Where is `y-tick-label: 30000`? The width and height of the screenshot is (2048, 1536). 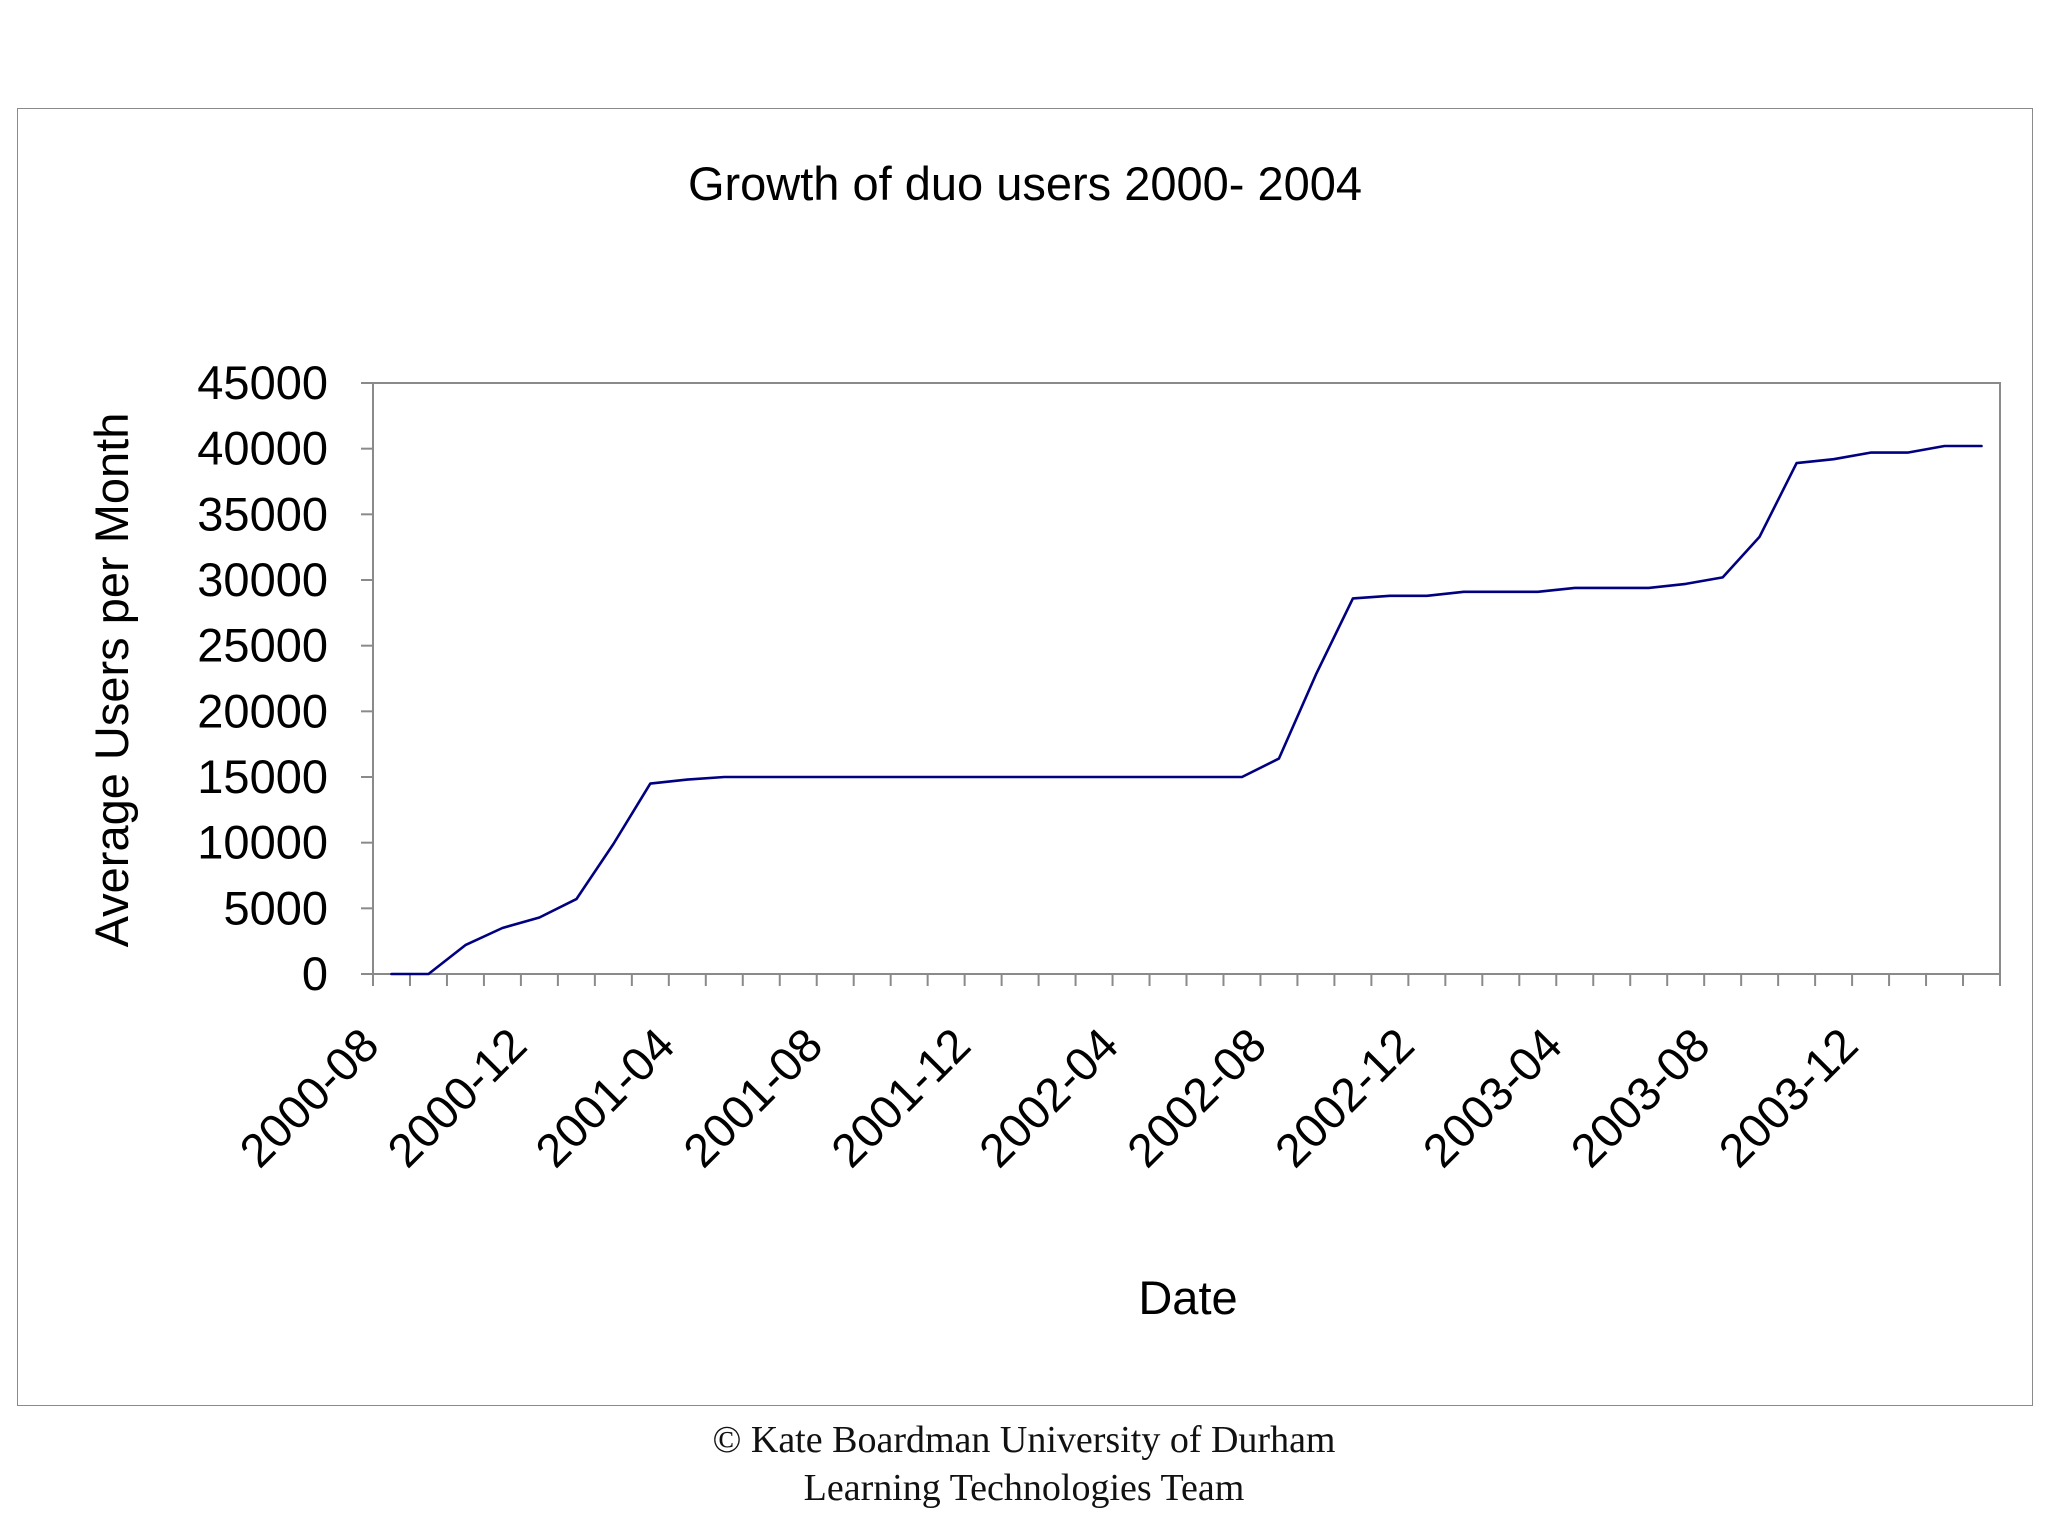 y-tick-label: 30000 is located at coordinates (262, 579).